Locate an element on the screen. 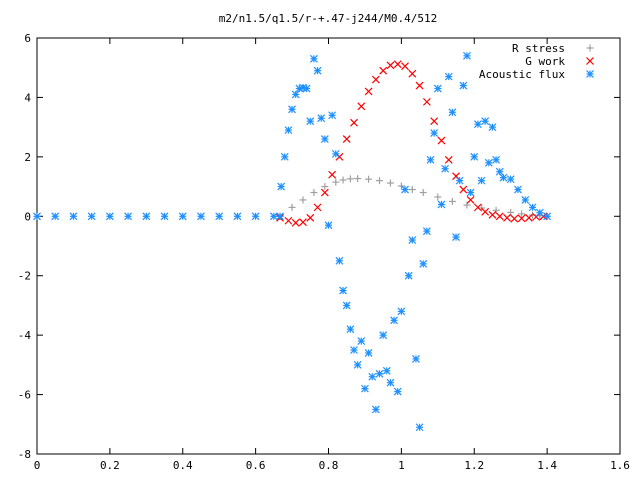 The height and width of the screenshot is (480, 640). chart-title: m2/n1.5/q1.5/r-+.47-j244/M0.4/512 is located at coordinates (328, 18).